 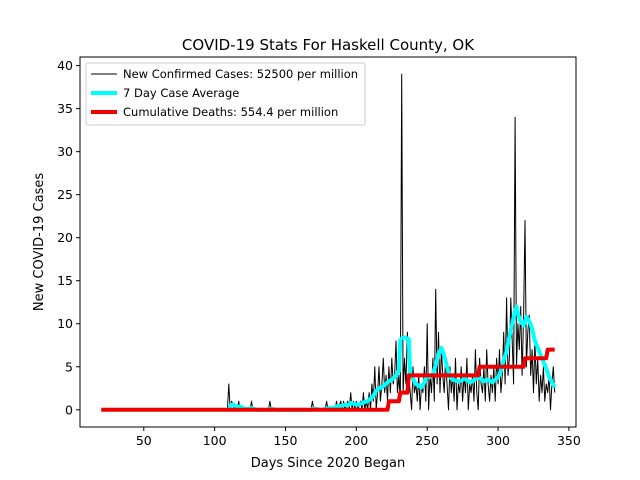 I want to click on x-tick-label: 200, so click(x=356, y=440).